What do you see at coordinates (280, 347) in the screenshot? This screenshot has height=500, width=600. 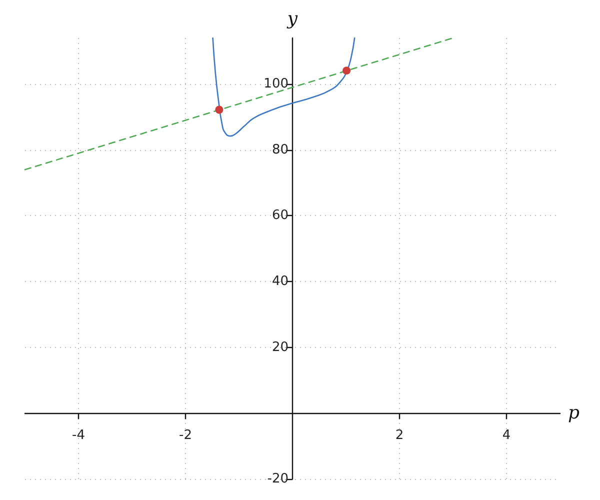 I see `y-tick-label: 20` at bounding box center [280, 347].